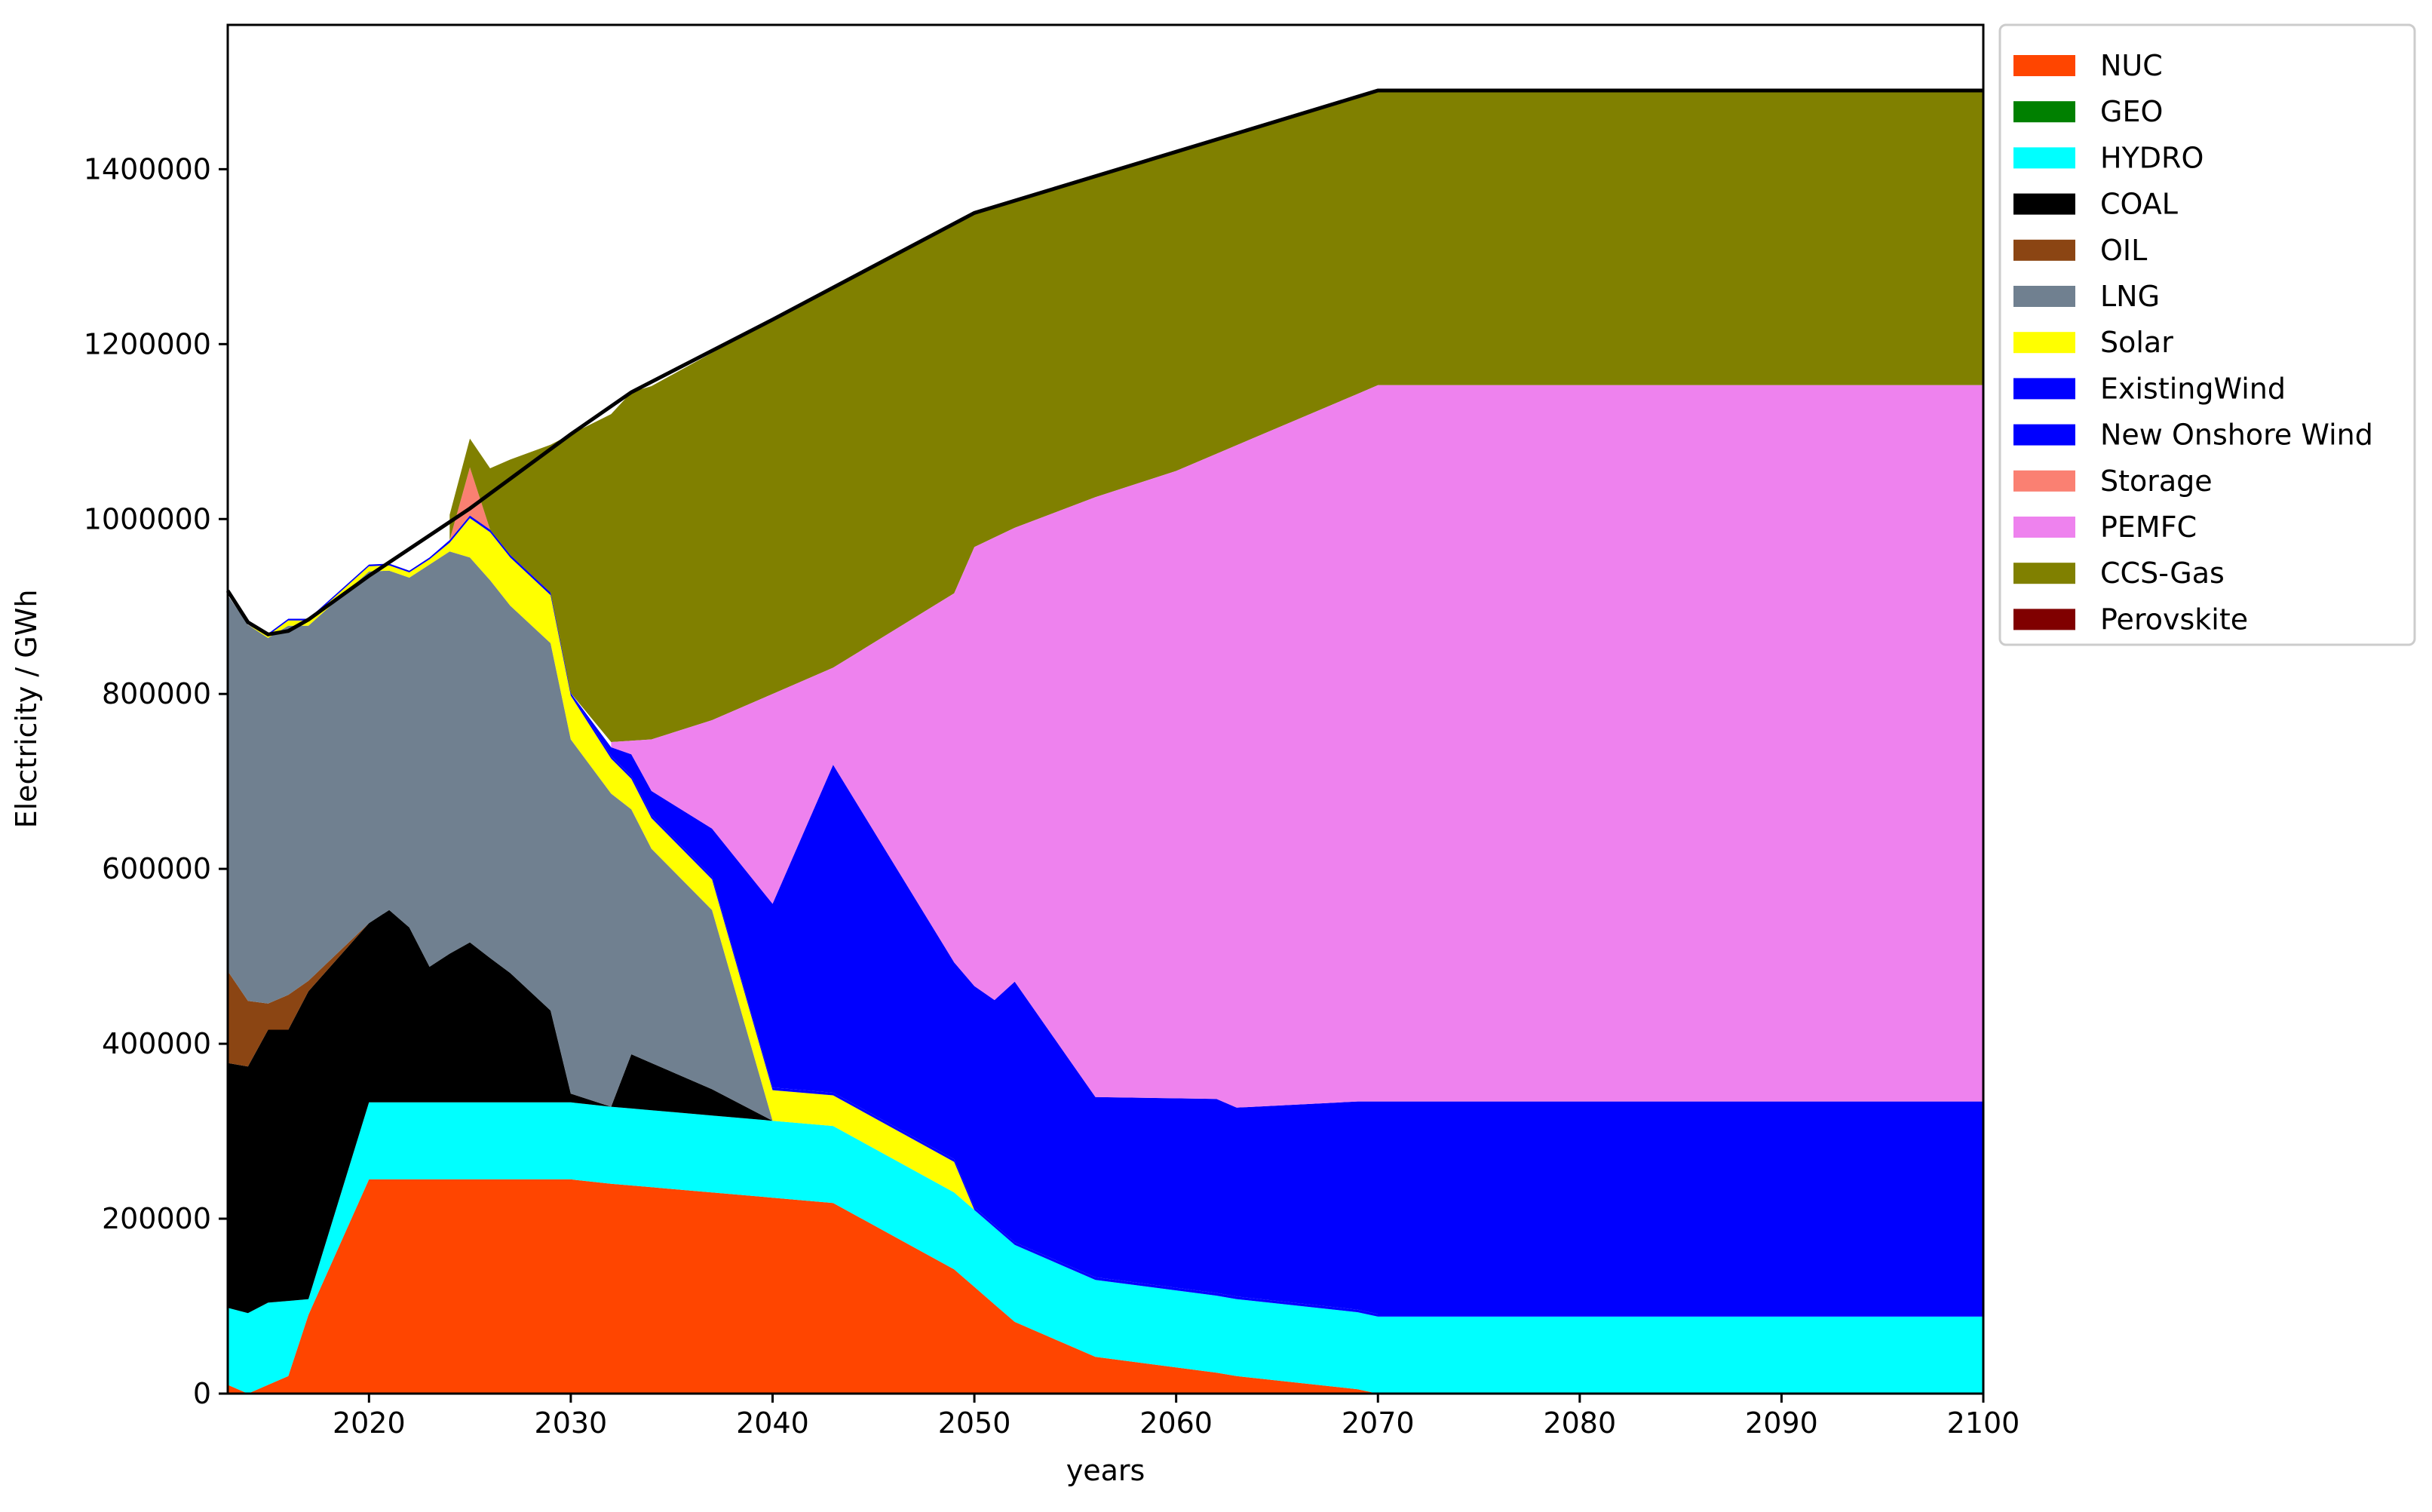 This screenshot has height=1512, width=2432. Describe the element at coordinates (2044, 435) in the screenshot. I see `legend-swatch-new-onshore-wind` at that location.